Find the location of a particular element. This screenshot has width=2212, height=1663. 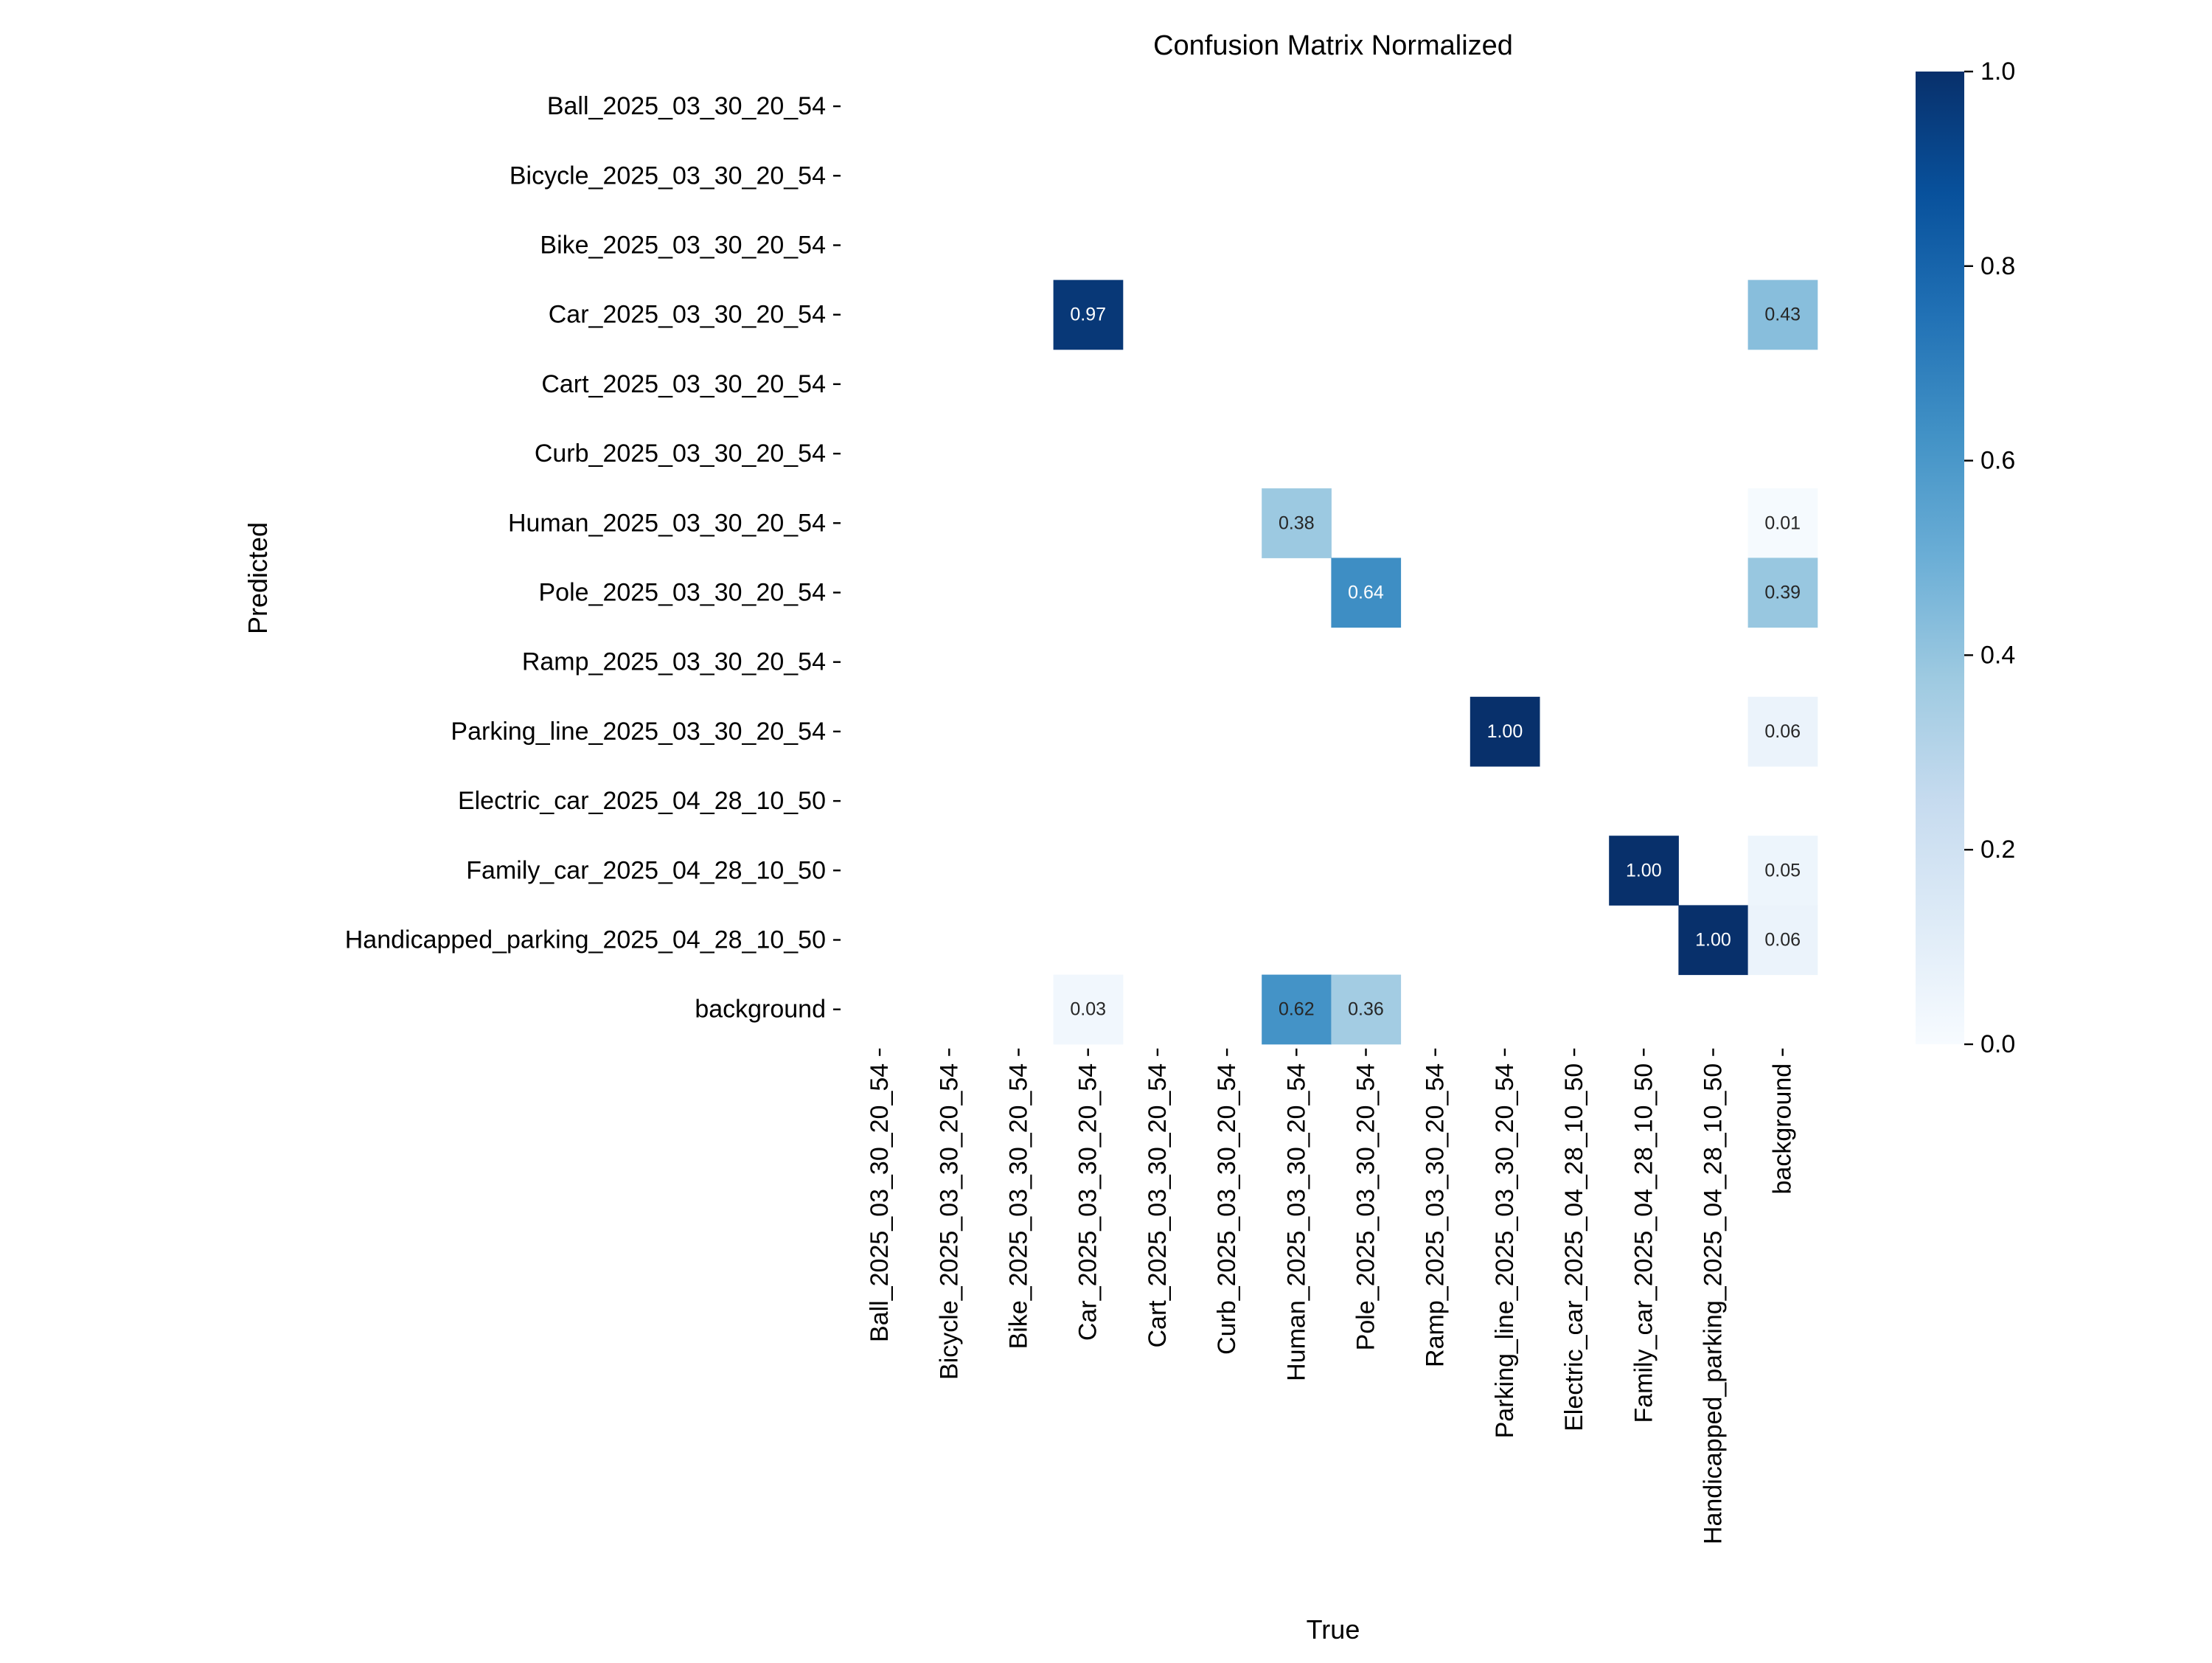

y-tick-label: Curb_2025_03_30_20_54 is located at coordinates (680, 454).